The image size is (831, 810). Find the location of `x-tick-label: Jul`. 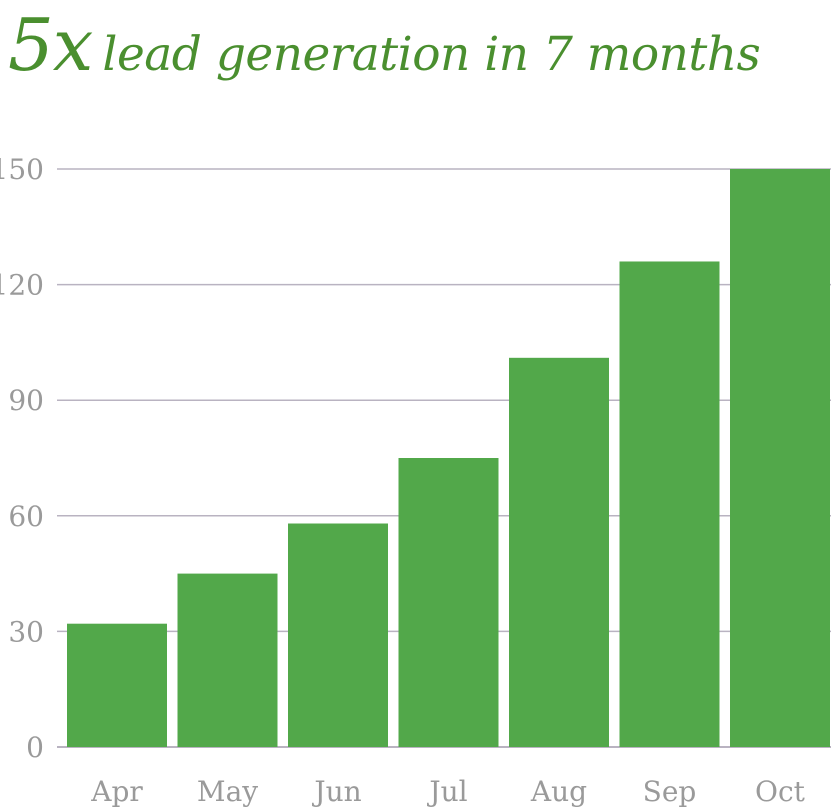

x-tick-label: Jul is located at coordinates (446, 791).